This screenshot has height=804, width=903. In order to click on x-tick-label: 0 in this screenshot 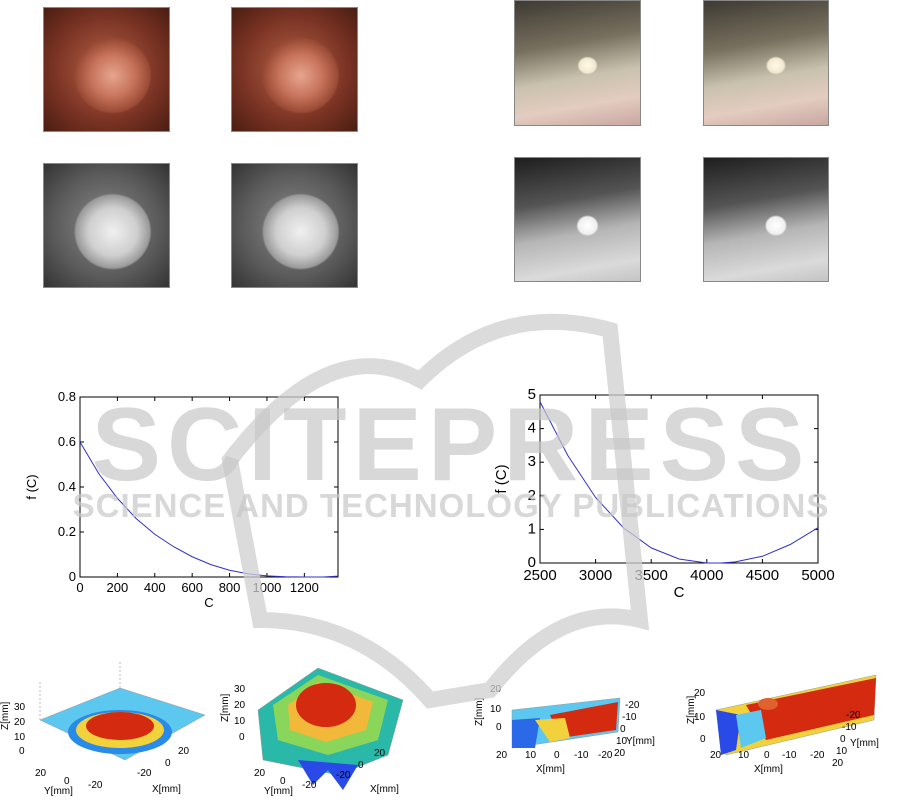, I will do `click(79, 587)`.